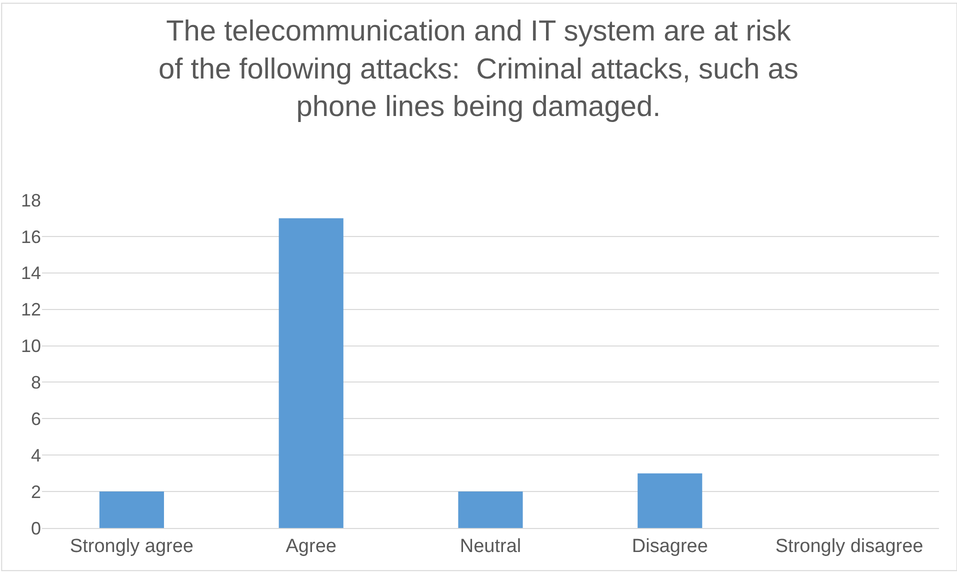  I want to click on y-tick-label: 18, so click(30, 200).